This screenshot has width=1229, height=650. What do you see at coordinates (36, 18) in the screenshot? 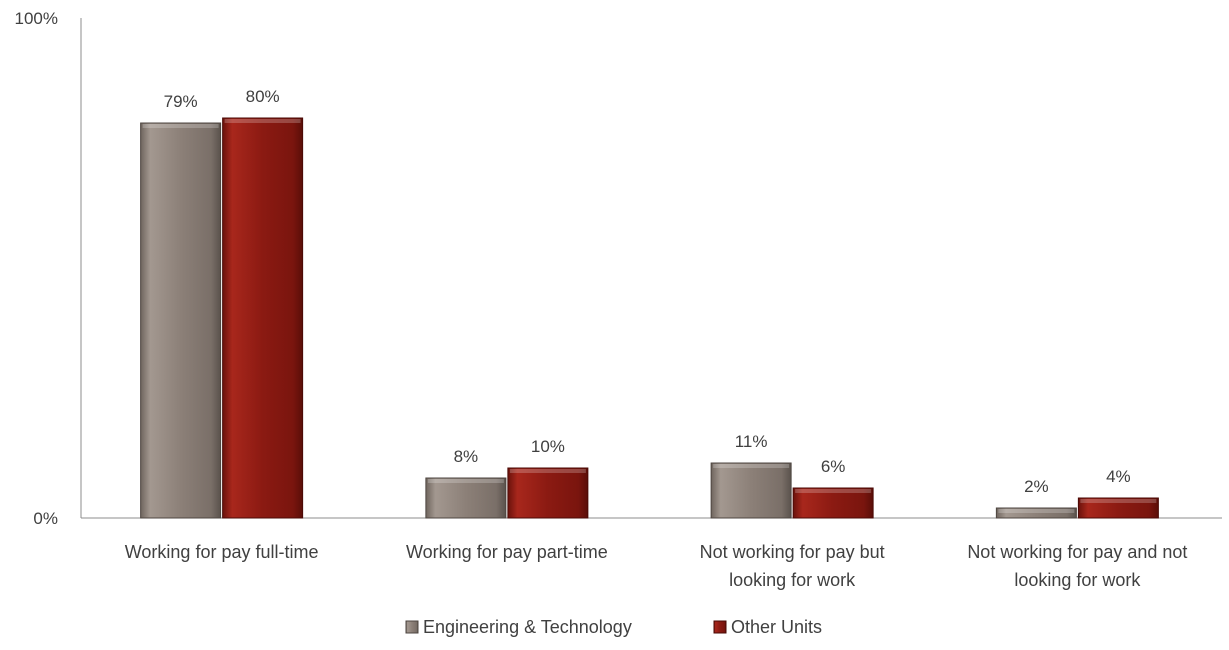
I see `y-tick-label: 100%` at bounding box center [36, 18].